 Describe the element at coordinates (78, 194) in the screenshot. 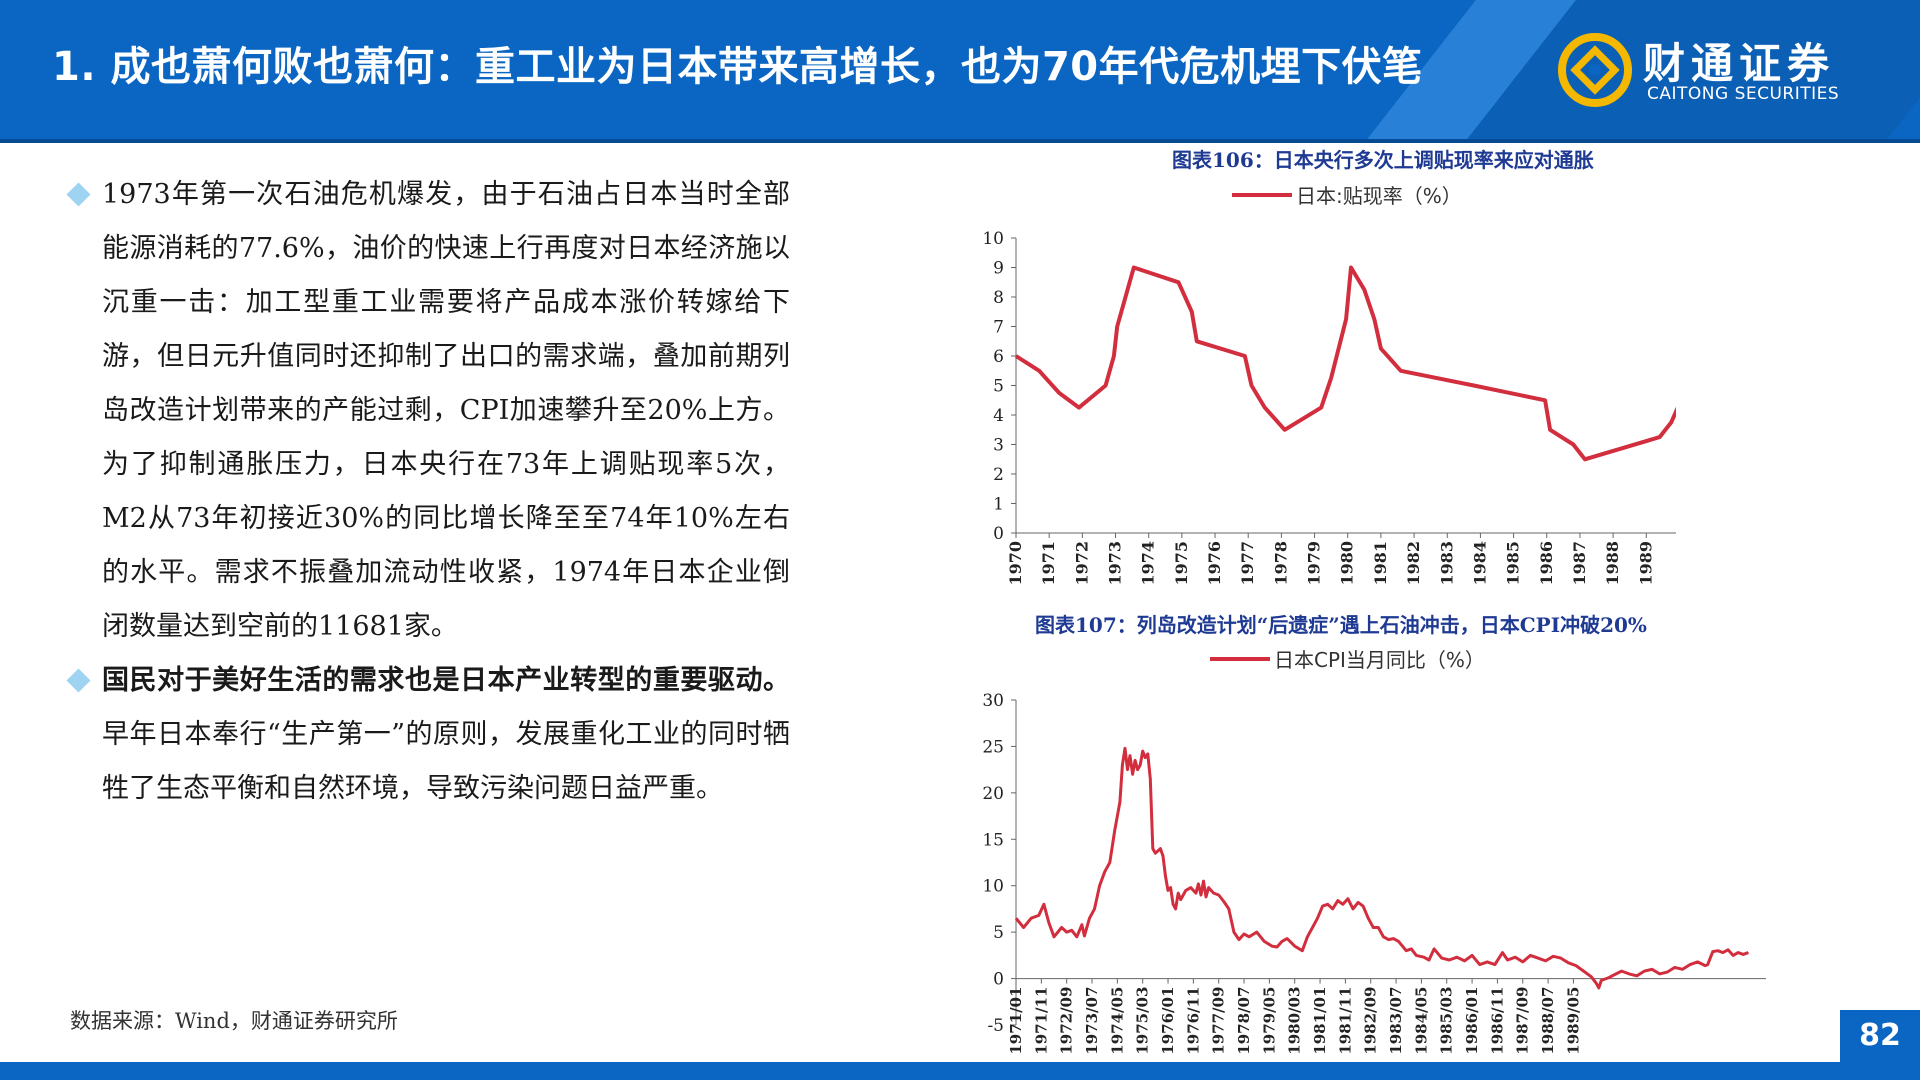

I see `diamond-bullet-icon` at that location.